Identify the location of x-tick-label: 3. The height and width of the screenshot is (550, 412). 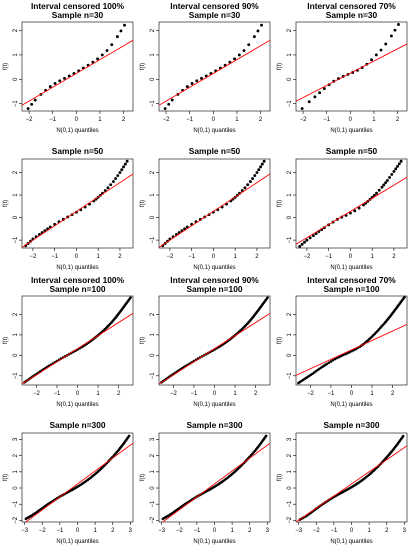
(131, 531).